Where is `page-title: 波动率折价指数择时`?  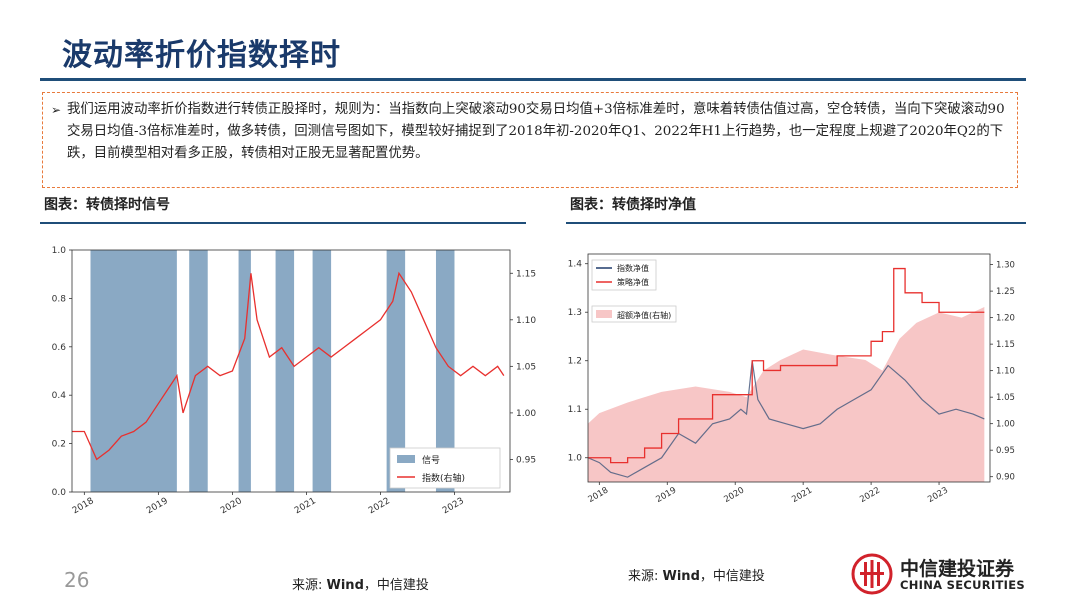 page-title: 波动率折价指数择时 is located at coordinates (201, 55).